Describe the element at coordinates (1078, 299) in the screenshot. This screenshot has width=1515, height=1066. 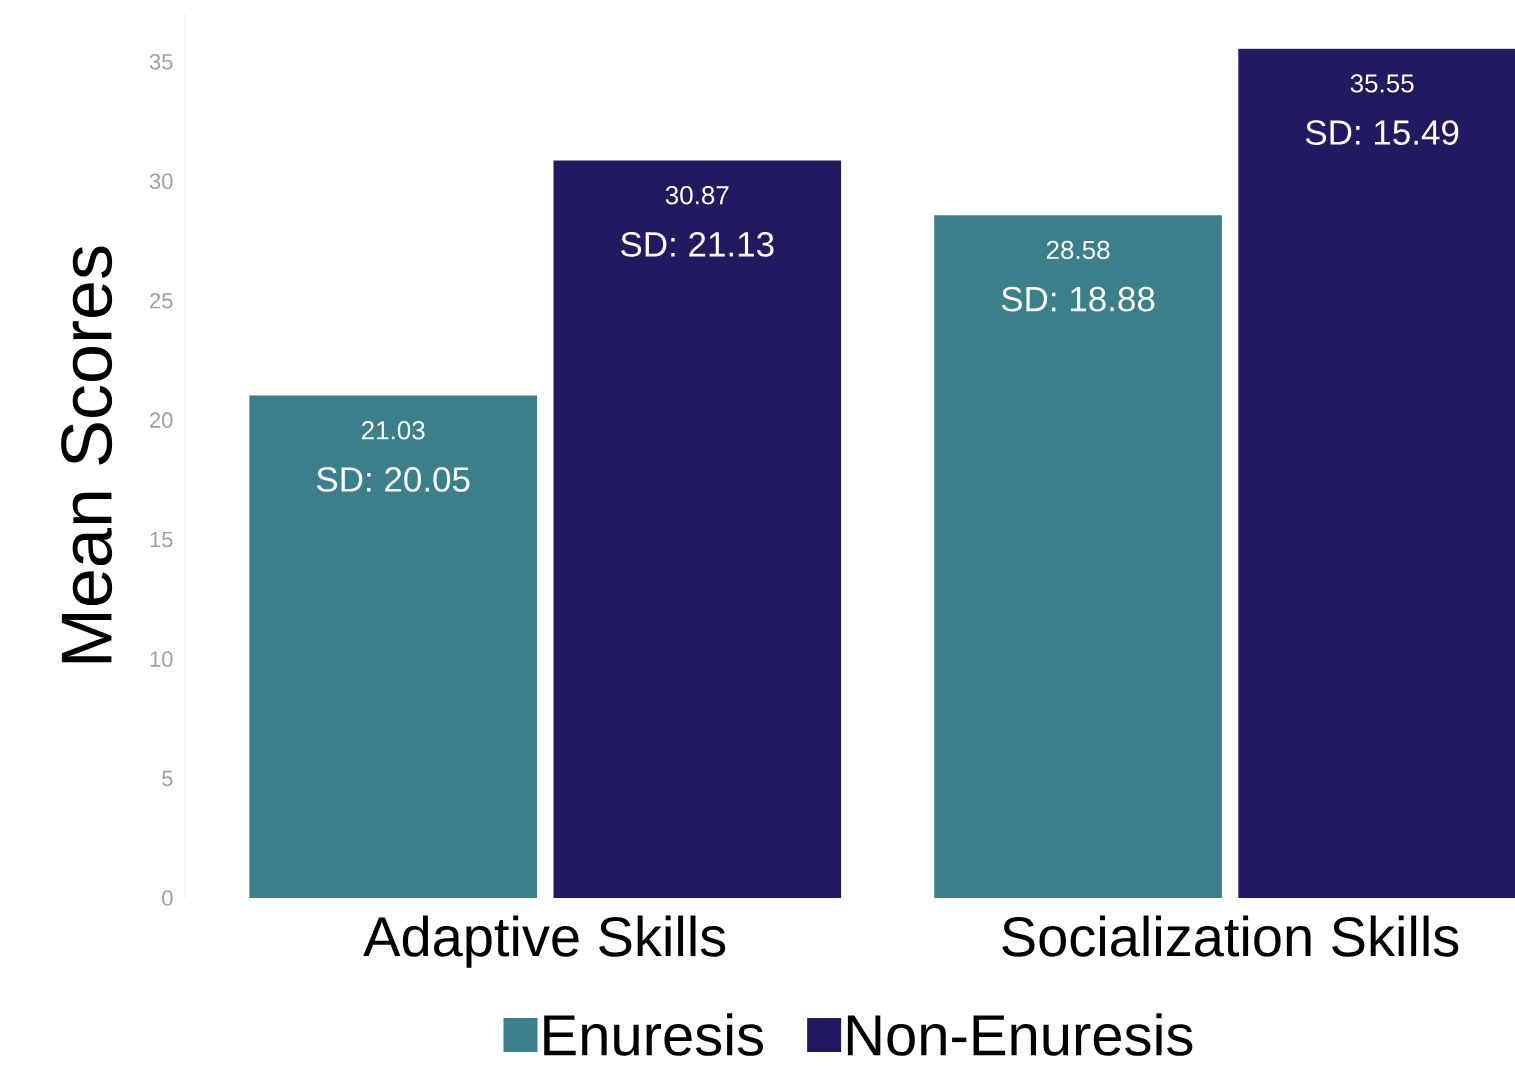
I see `annotation: SD: 18.88` at that location.